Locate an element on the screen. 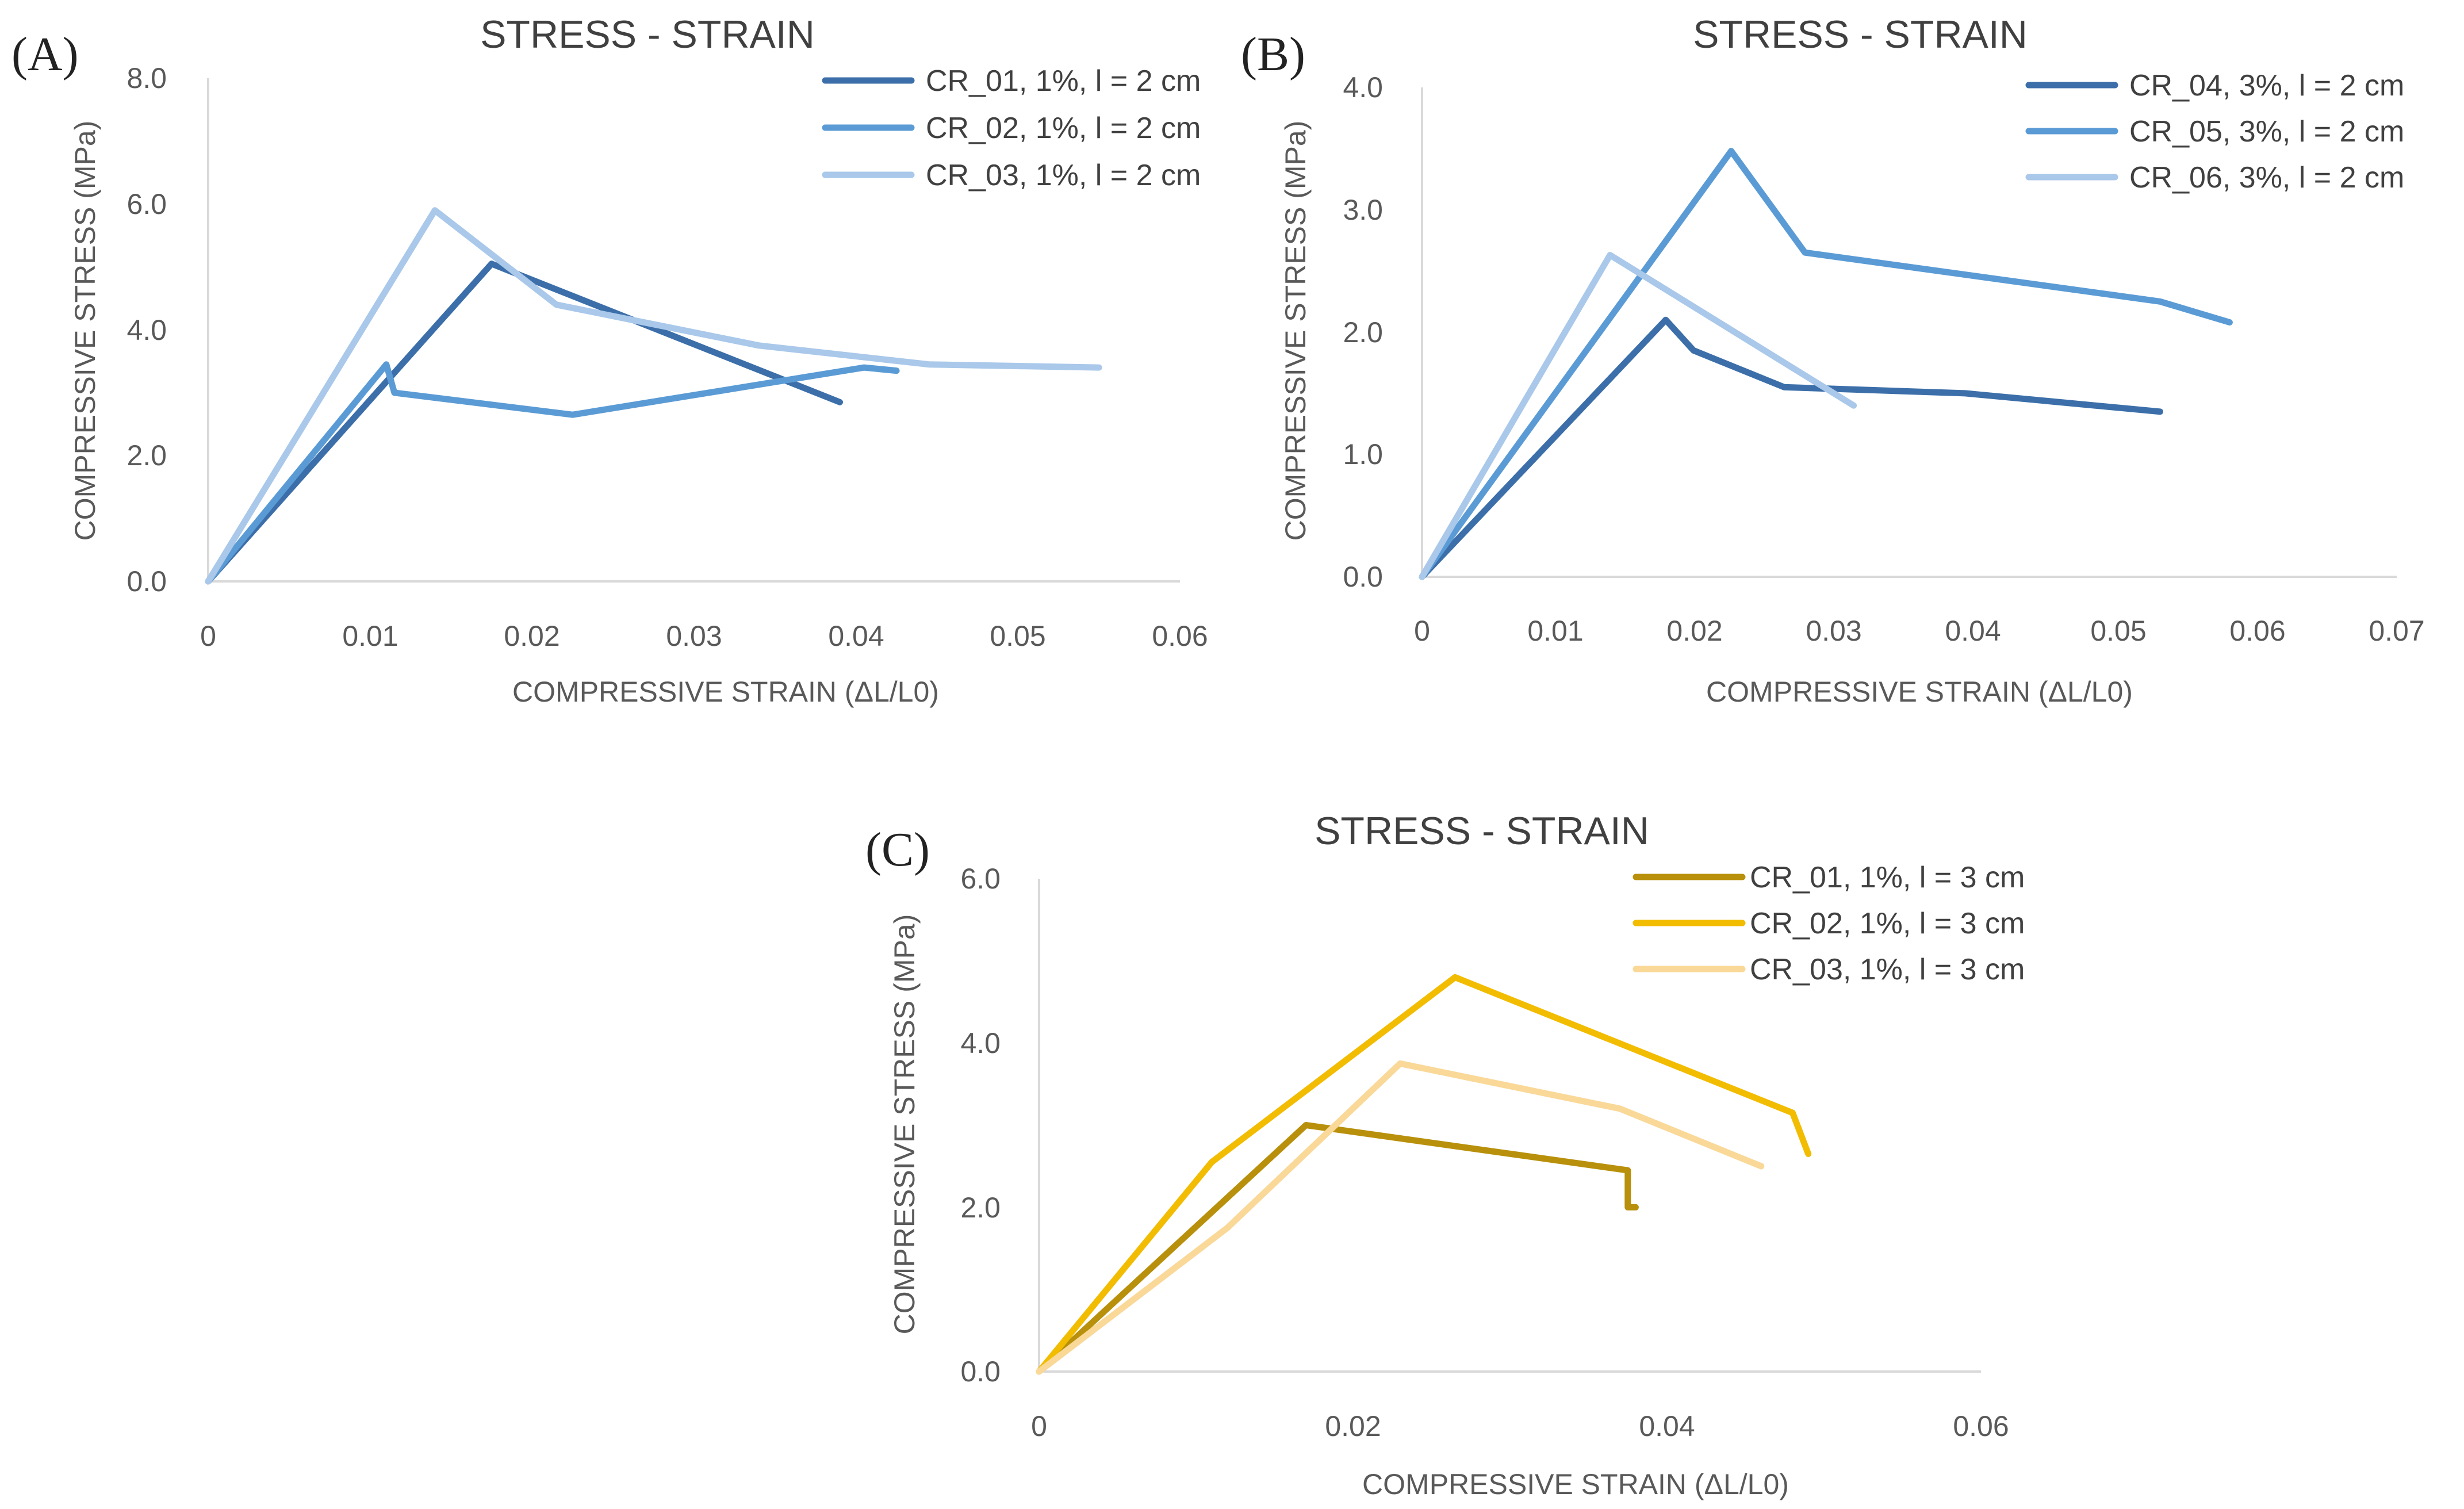 Image resolution: width=2464 pixels, height=1509 pixels. panel-a-legend-label: CR_03, 1%, l = 2 cm is located at coordinates (1063, 176).